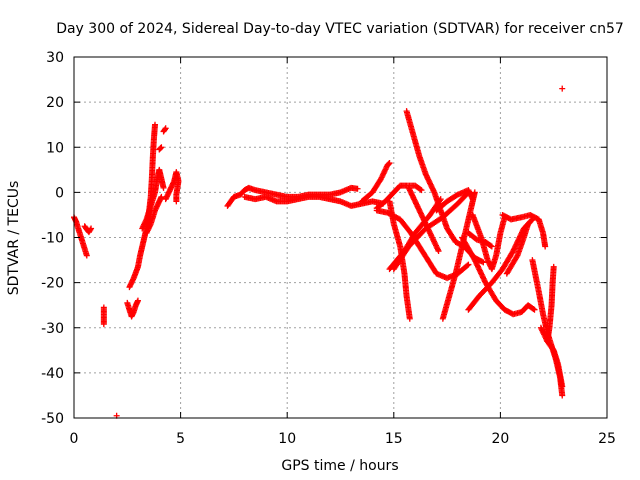 This screenshot has height=480, width=640. I want to click on x-tick-label: 10, so click(287, 439).